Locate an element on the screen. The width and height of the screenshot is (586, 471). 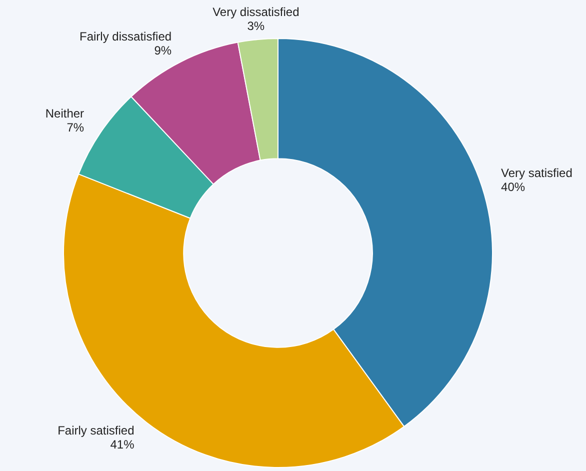
slice-label: Very satisfied is located at coordinates (536, 173).